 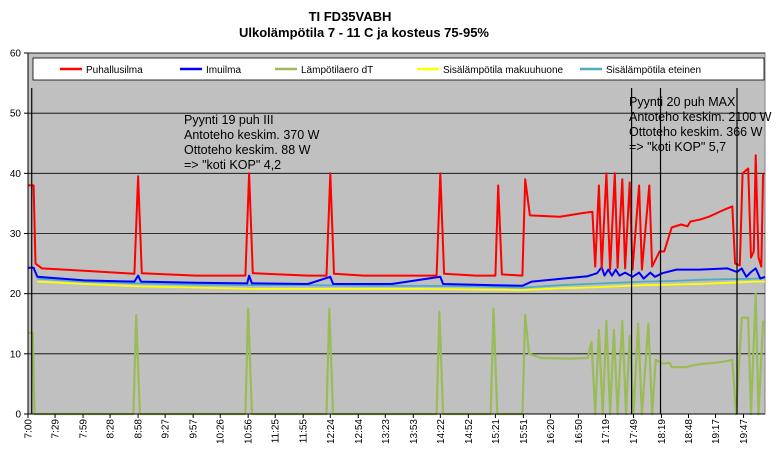 I want to click on x-tick-label: 19:17, so click(x=716, y=431).